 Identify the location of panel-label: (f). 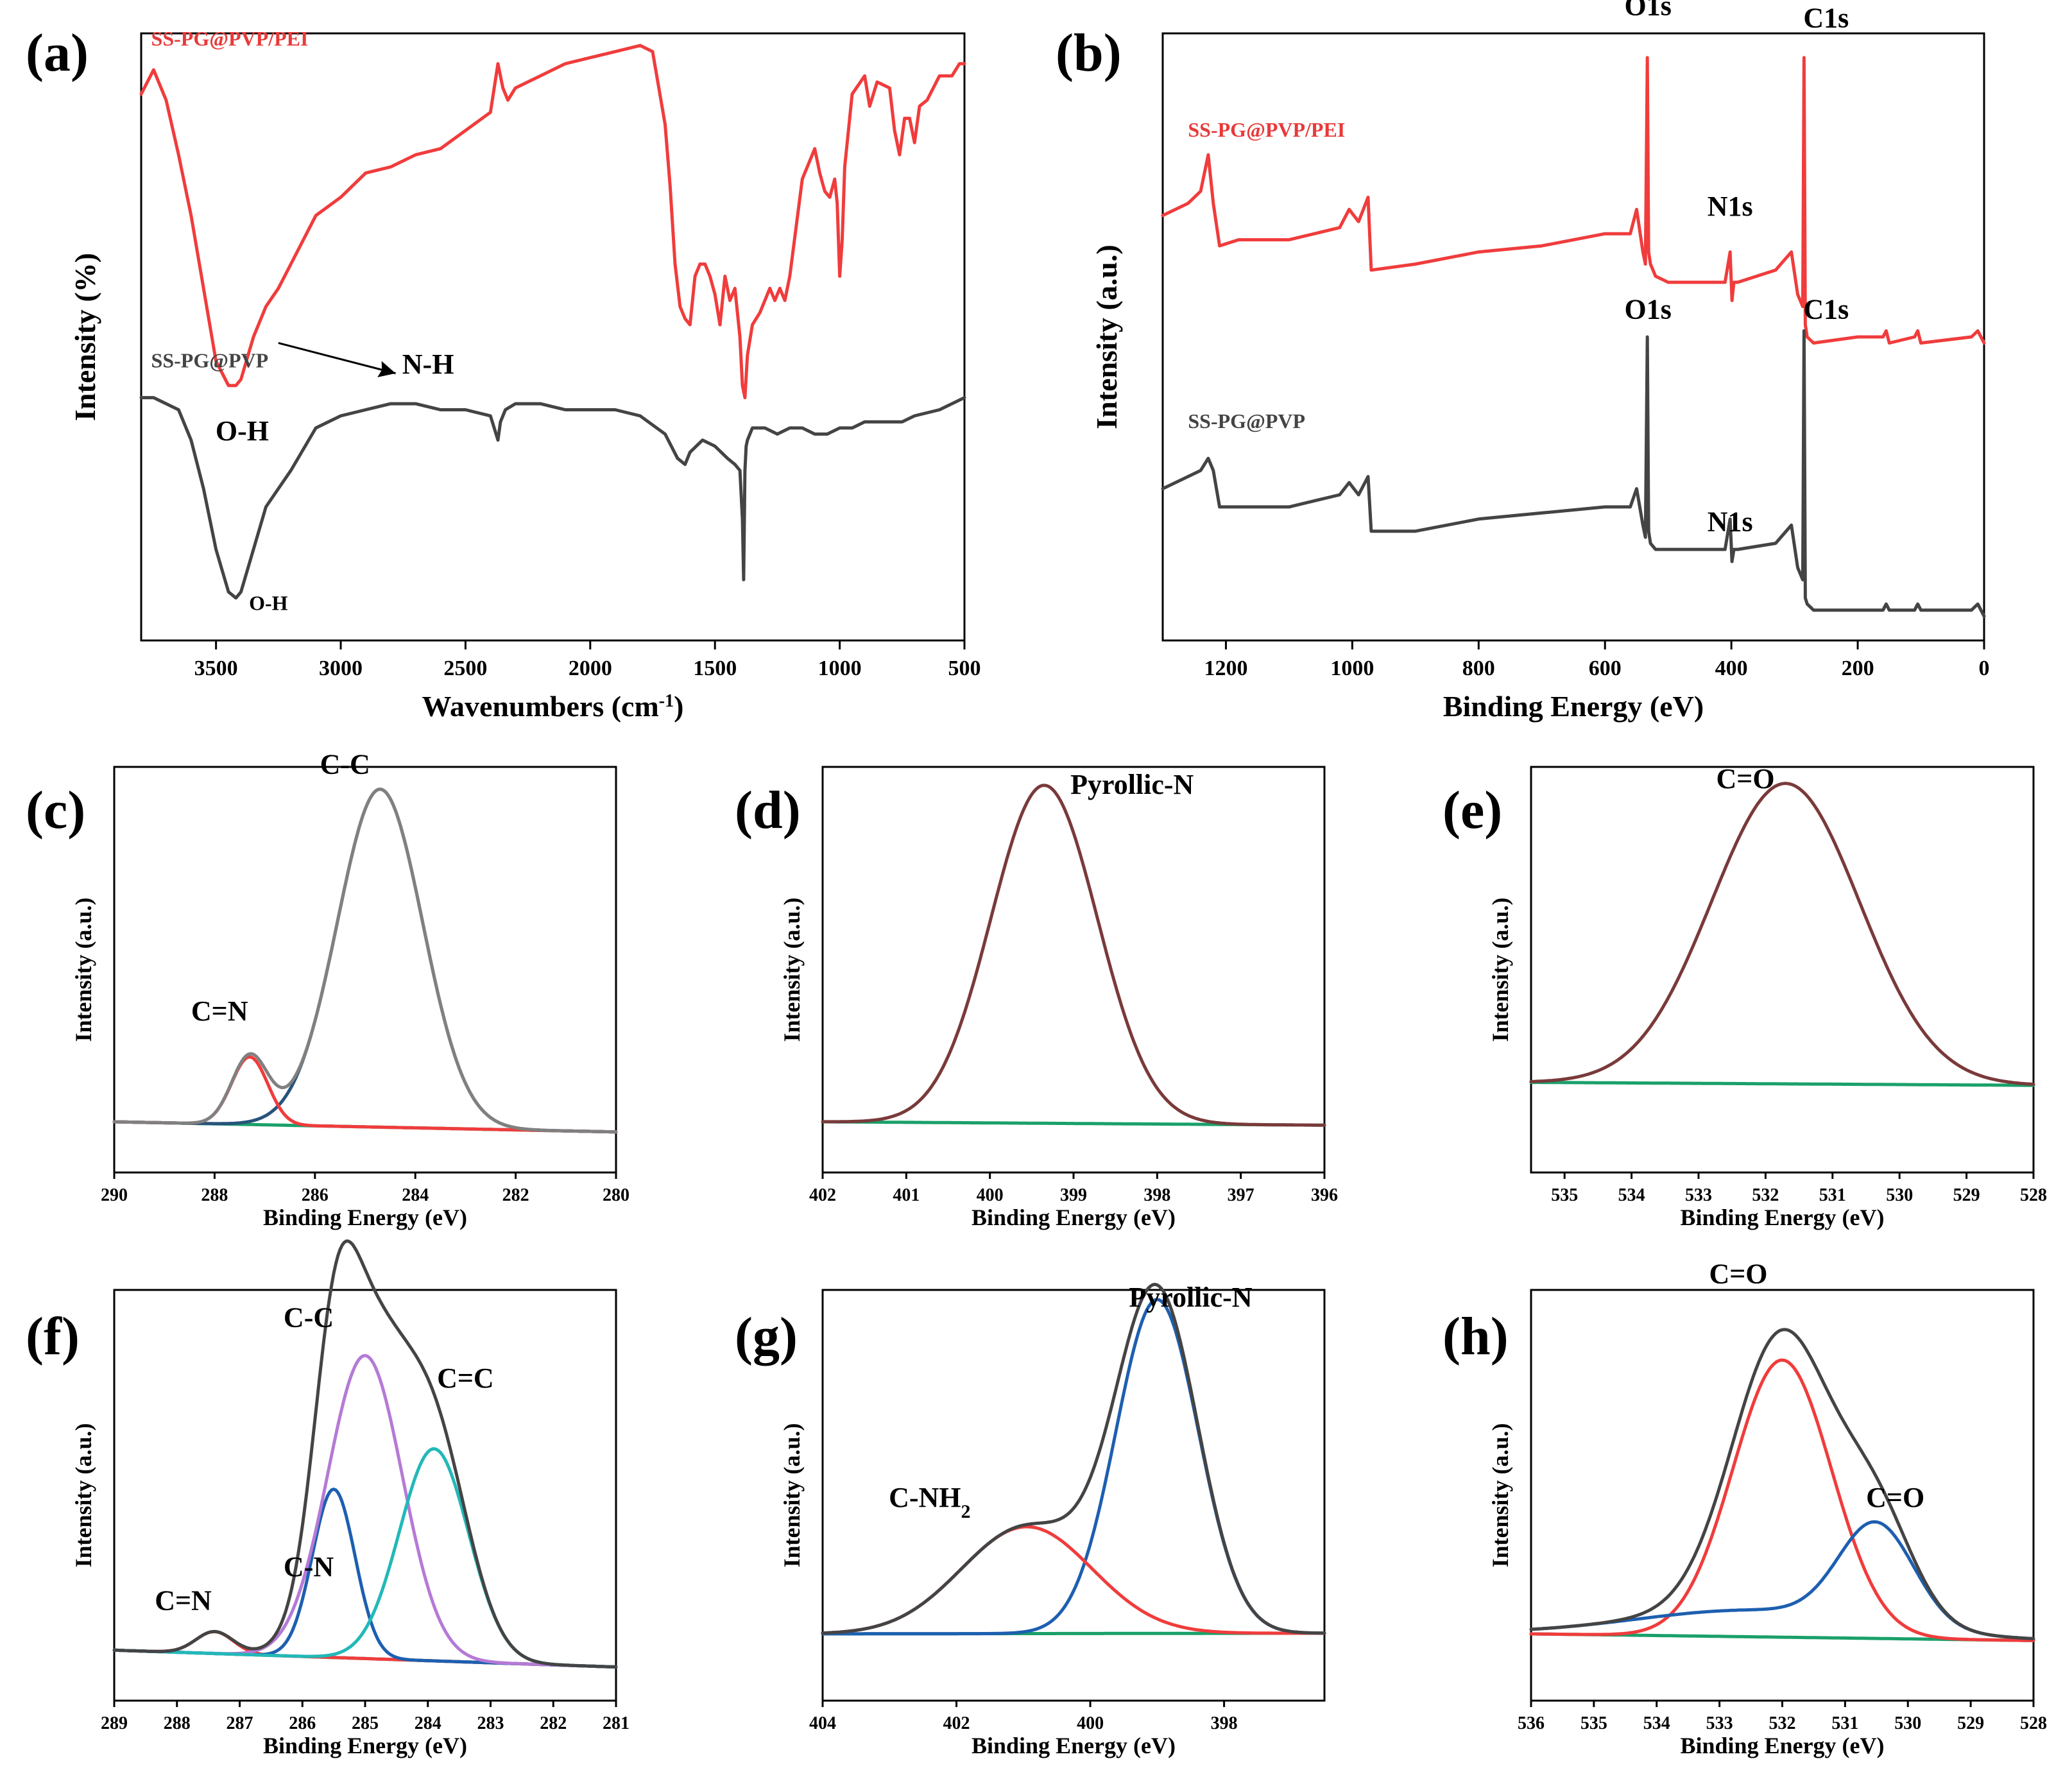
(53, 1337).